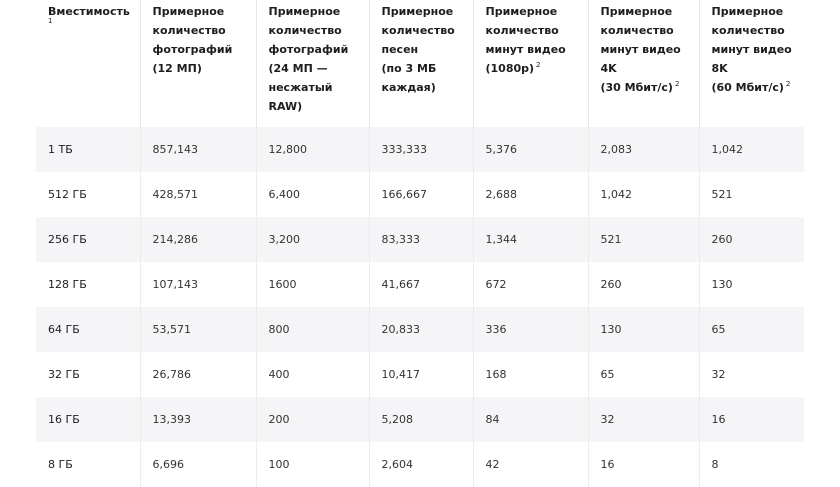 This screenshot has height=487, width=840. What do you see at coordinates (608, 68) in the screenshot?
I see `header-line: 4K` at bounding box center [608, 68].